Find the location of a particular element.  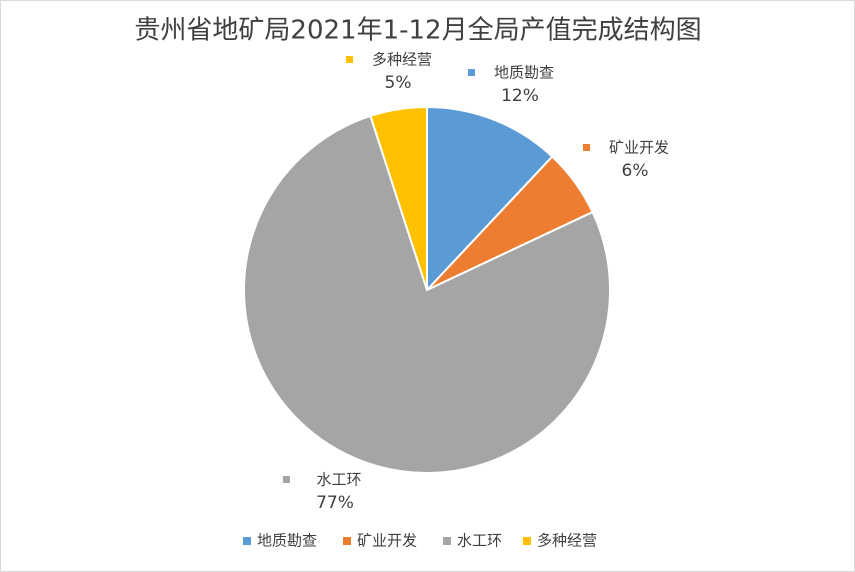

legend-label: 水工环 is located at coordinates (479, 541).